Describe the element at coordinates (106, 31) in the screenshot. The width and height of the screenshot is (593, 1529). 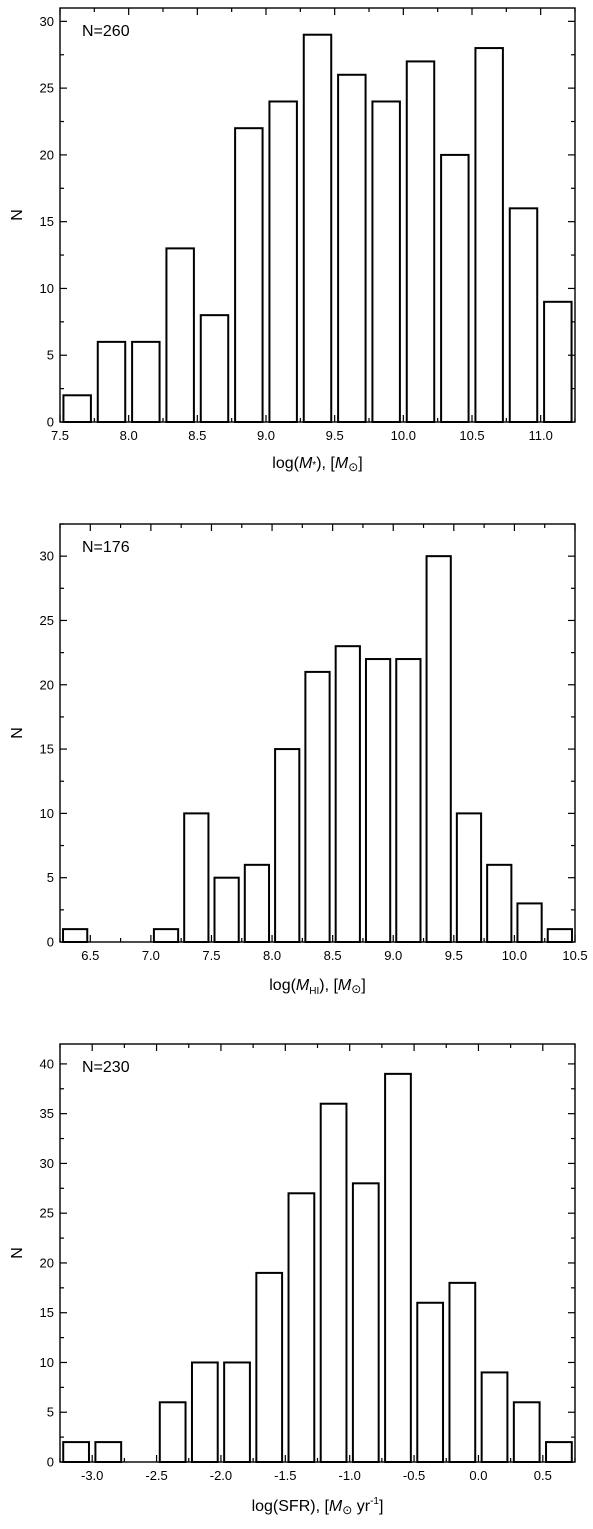
I see `sample-size-label: N=260` at that location.